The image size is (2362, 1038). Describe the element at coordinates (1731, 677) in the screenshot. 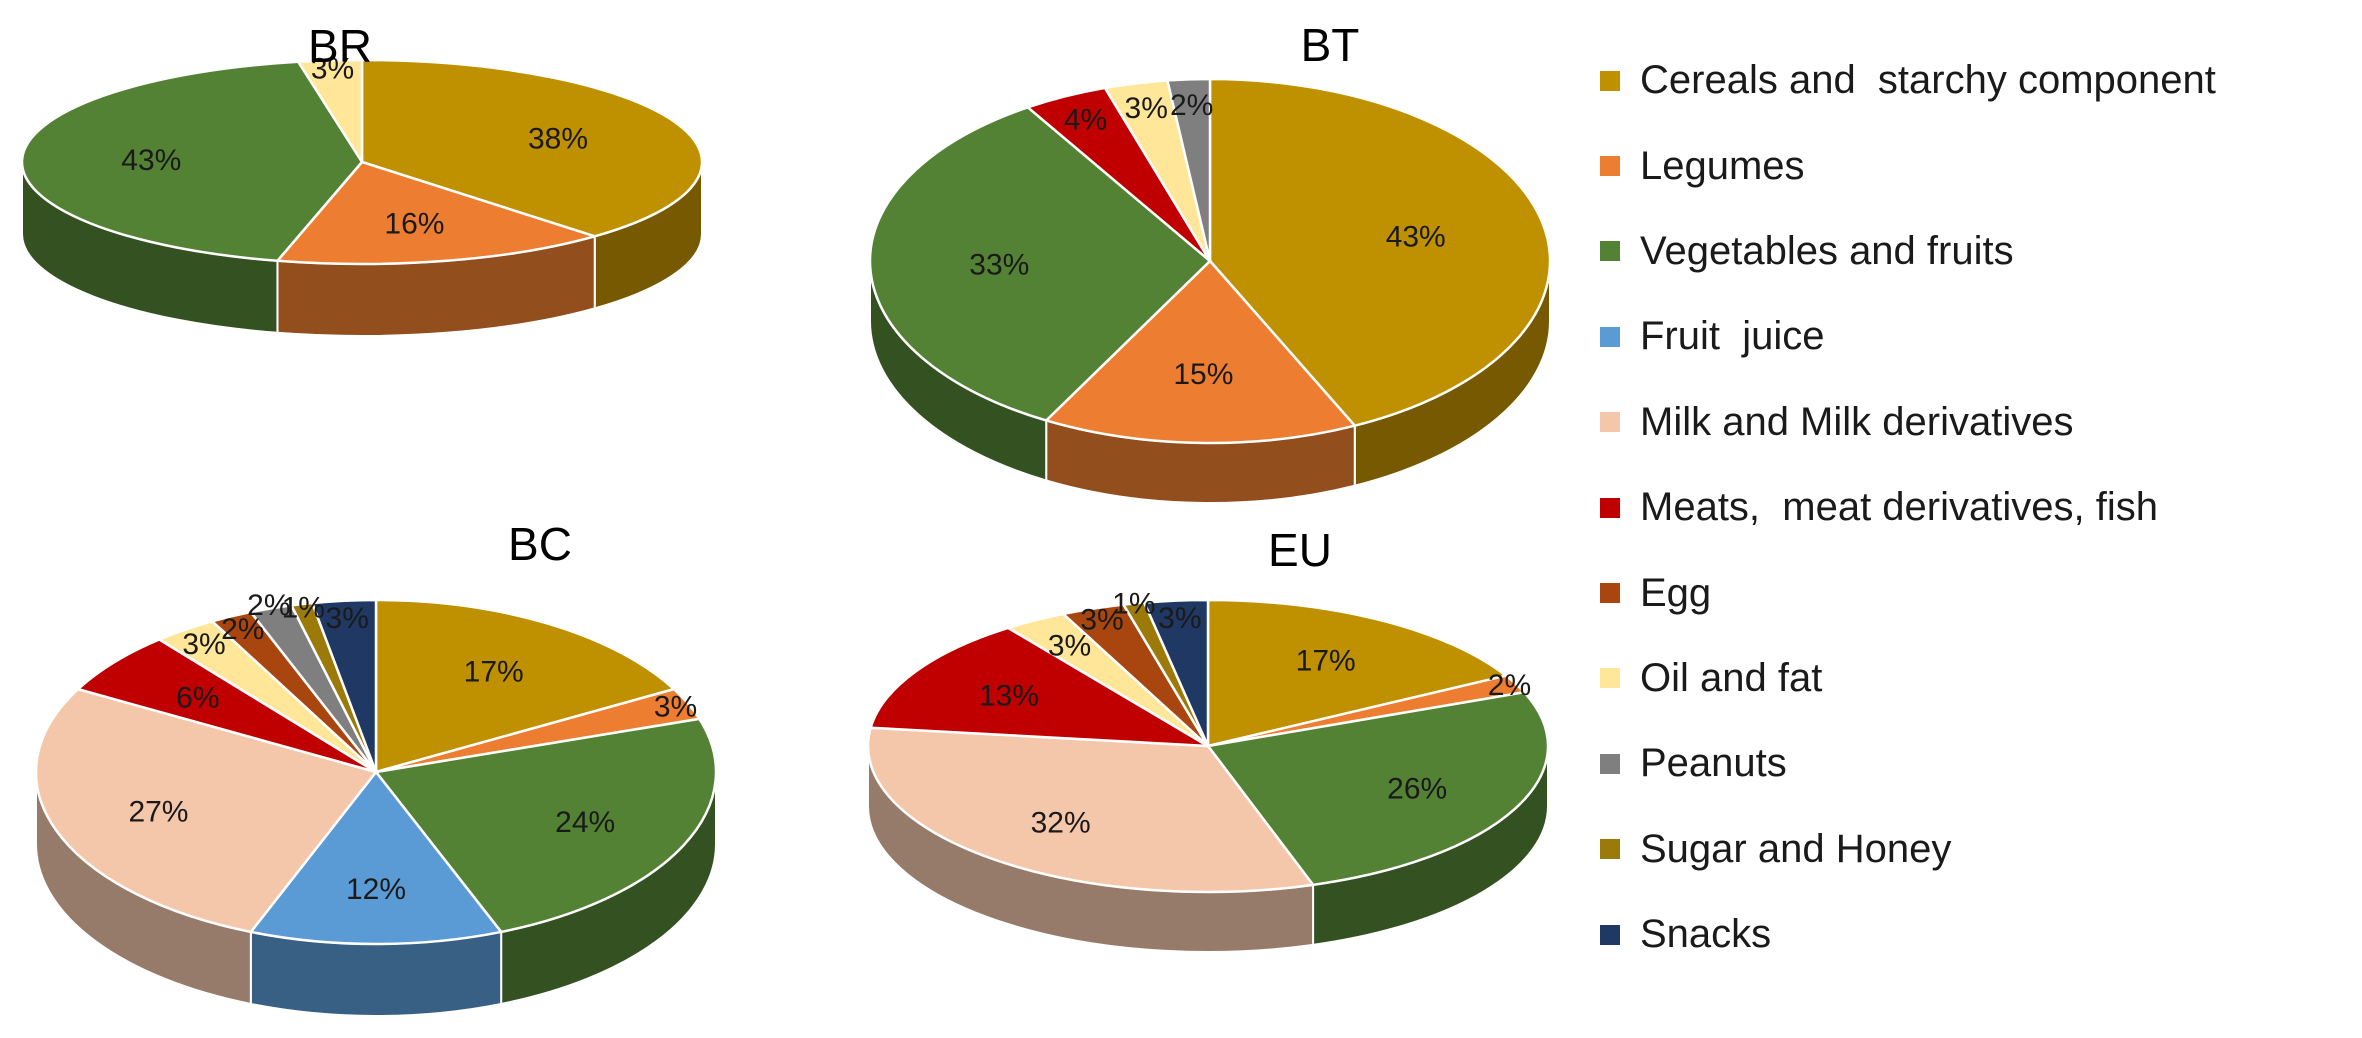

I see `legend-label-oil: Oil and fat` at that location.